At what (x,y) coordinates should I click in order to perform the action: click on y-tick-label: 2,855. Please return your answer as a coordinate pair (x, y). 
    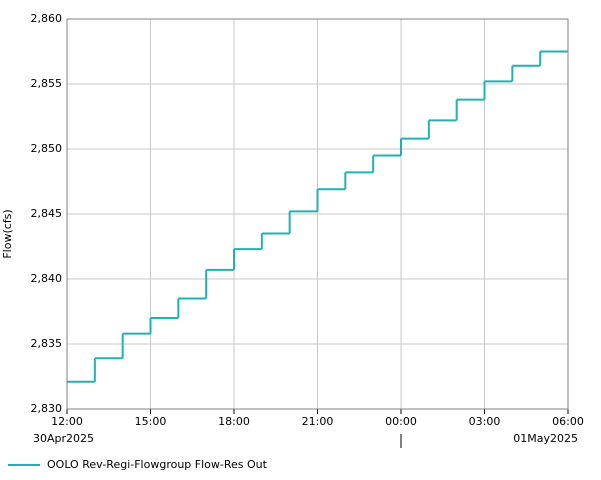
    Looking at the image, I should click on (47, 83).